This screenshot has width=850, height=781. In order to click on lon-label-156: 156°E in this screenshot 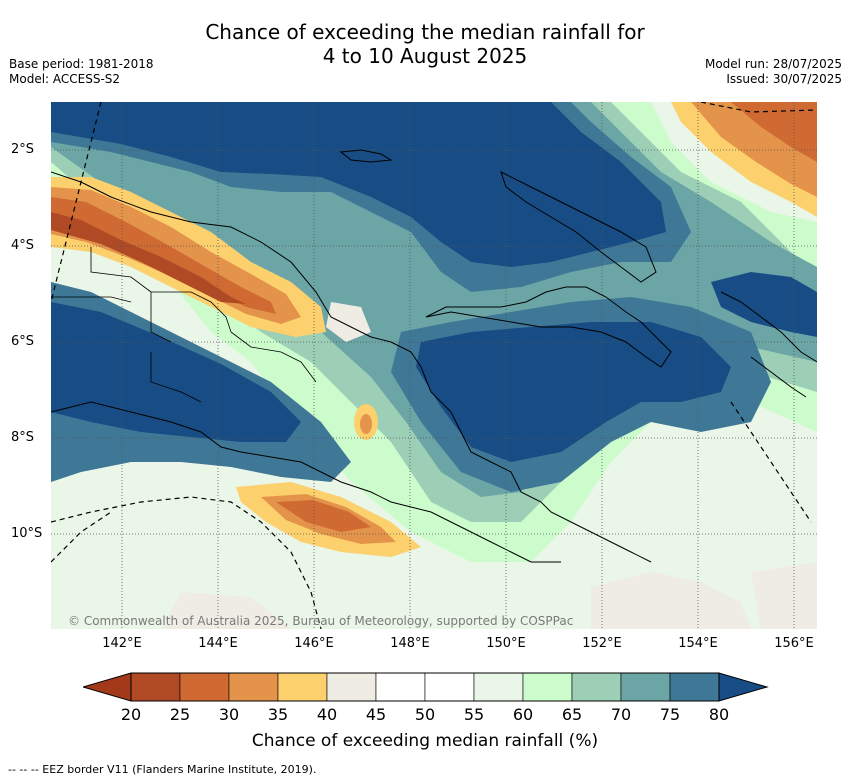, I will do `click(794, 643)`.